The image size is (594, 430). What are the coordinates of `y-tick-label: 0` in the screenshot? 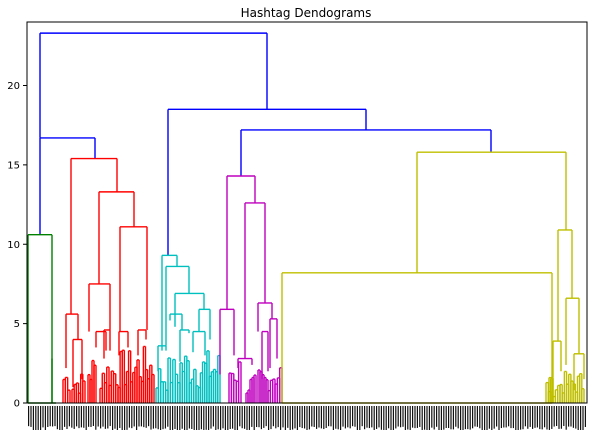 It's located at (17, 404).